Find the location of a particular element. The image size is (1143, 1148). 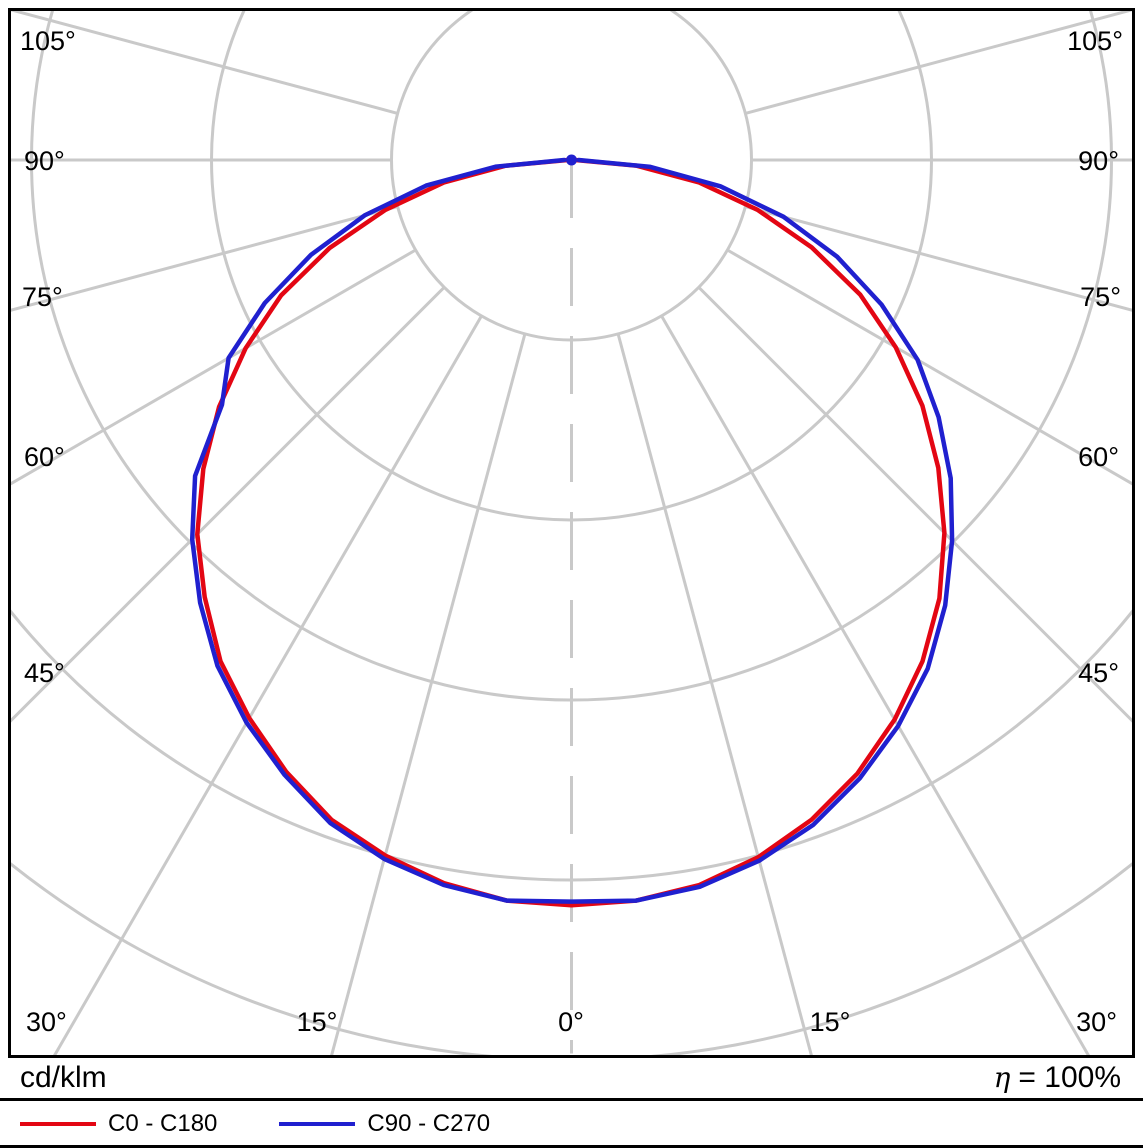

legend-item: C90 - C270 is located at coordinates (384, 1124).